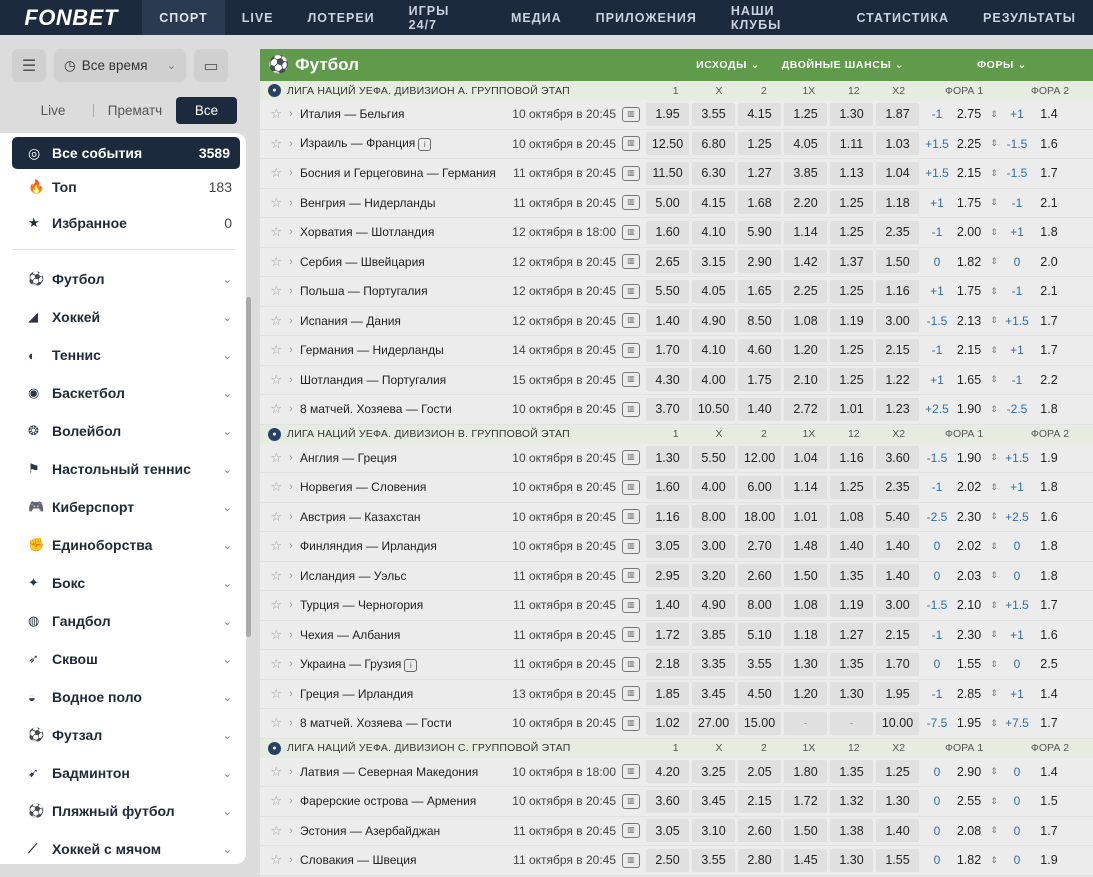 This screenshot has height=877, width=1093. I want to click on odd-button: 2.25, so click(969, 143).